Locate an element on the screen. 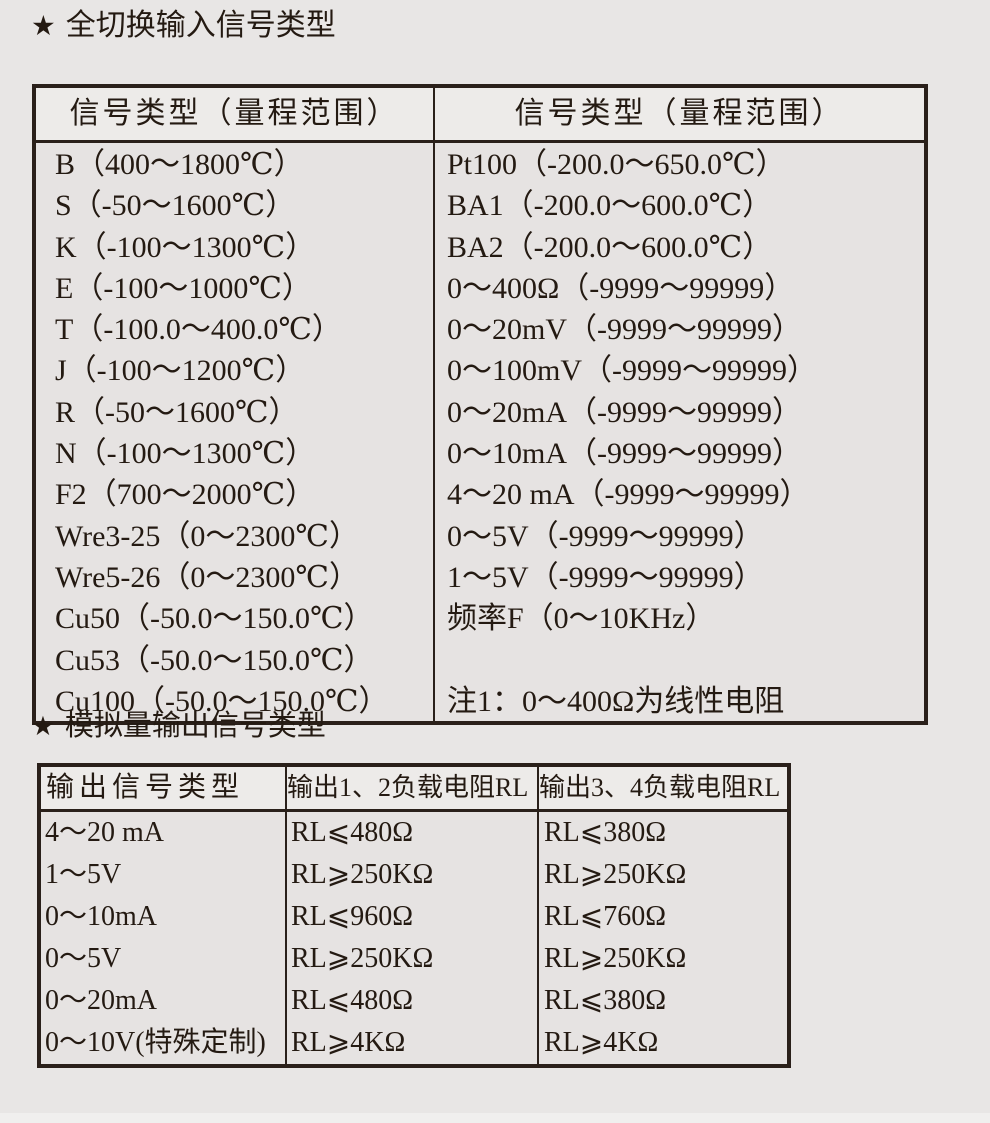 The width and height of the screenshot is (990, 1123). output-table-type-column: 4～20 mA 1～5V 0～10mA 0～5V 0～20mA 0～10V(特殊定制) is located at coordinates (164, 938).